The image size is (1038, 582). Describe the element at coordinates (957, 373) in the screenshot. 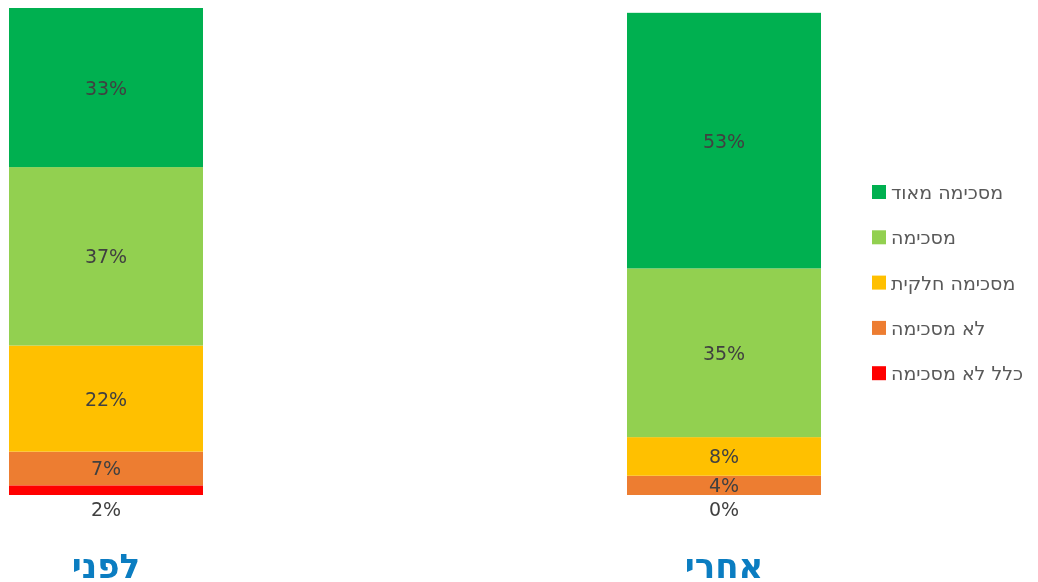

I see `legend-label: כלל לא מסכימה` at that location.